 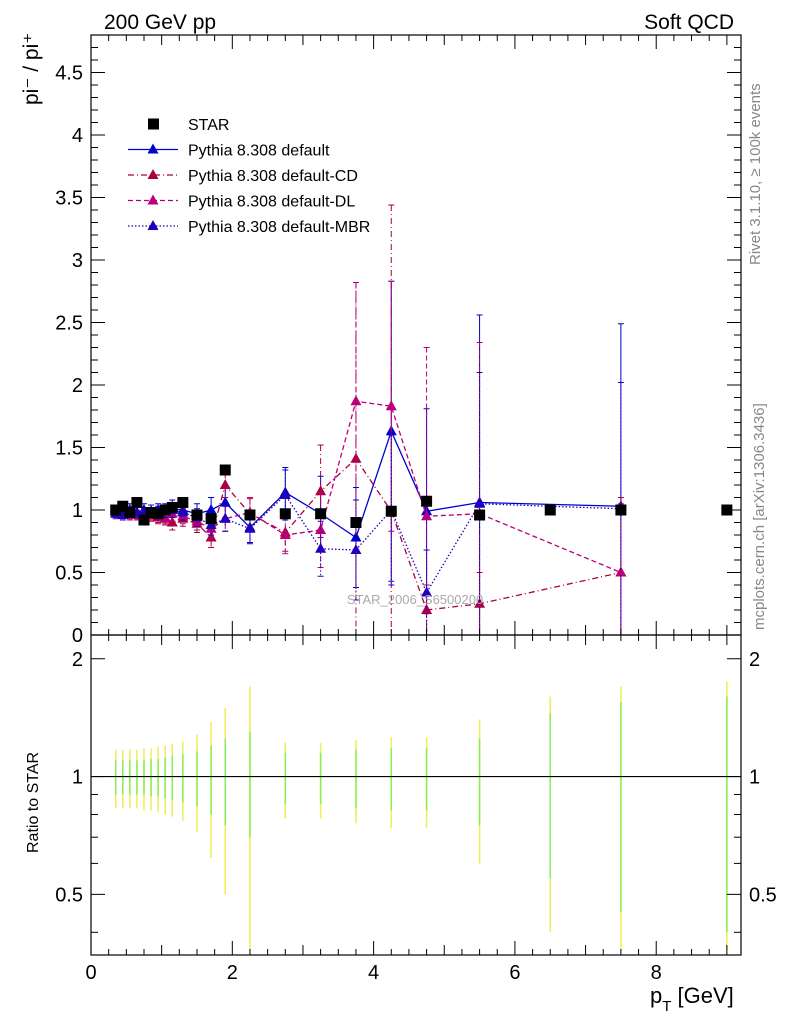 I want to click on x-axis-title-subscript: T, so click(x=666, y=1006).